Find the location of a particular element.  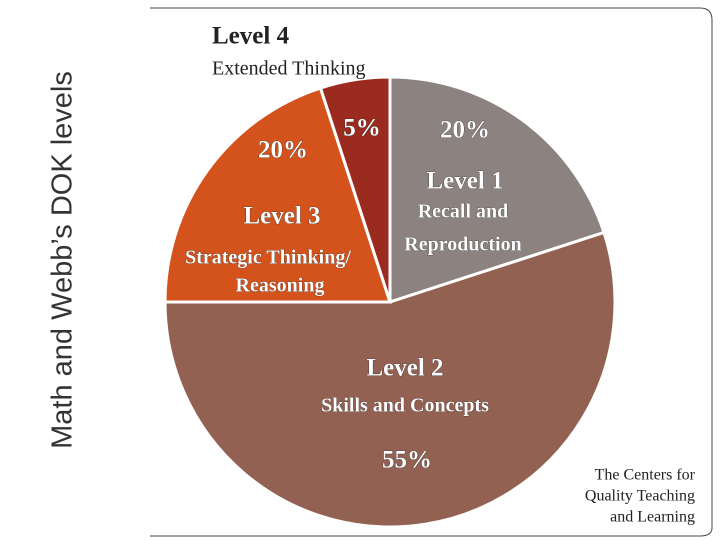

category-description: Skills and Concepts is located at coordinates (405, 406).